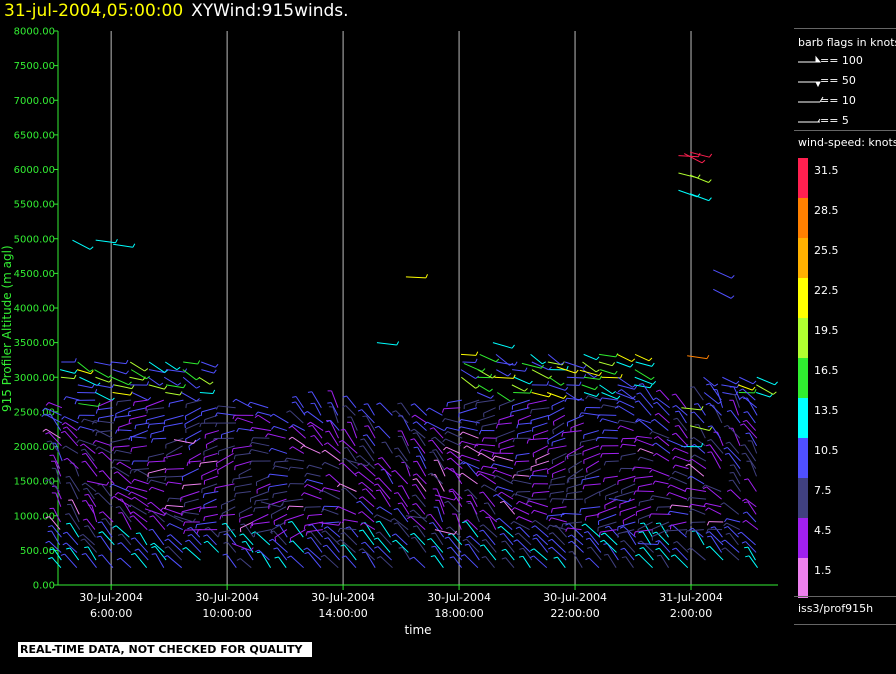 This screenshot has height=674, width=896. Describe the element at coordinates (845, 624) in the screenshot. I see `legend-separator` at that location.